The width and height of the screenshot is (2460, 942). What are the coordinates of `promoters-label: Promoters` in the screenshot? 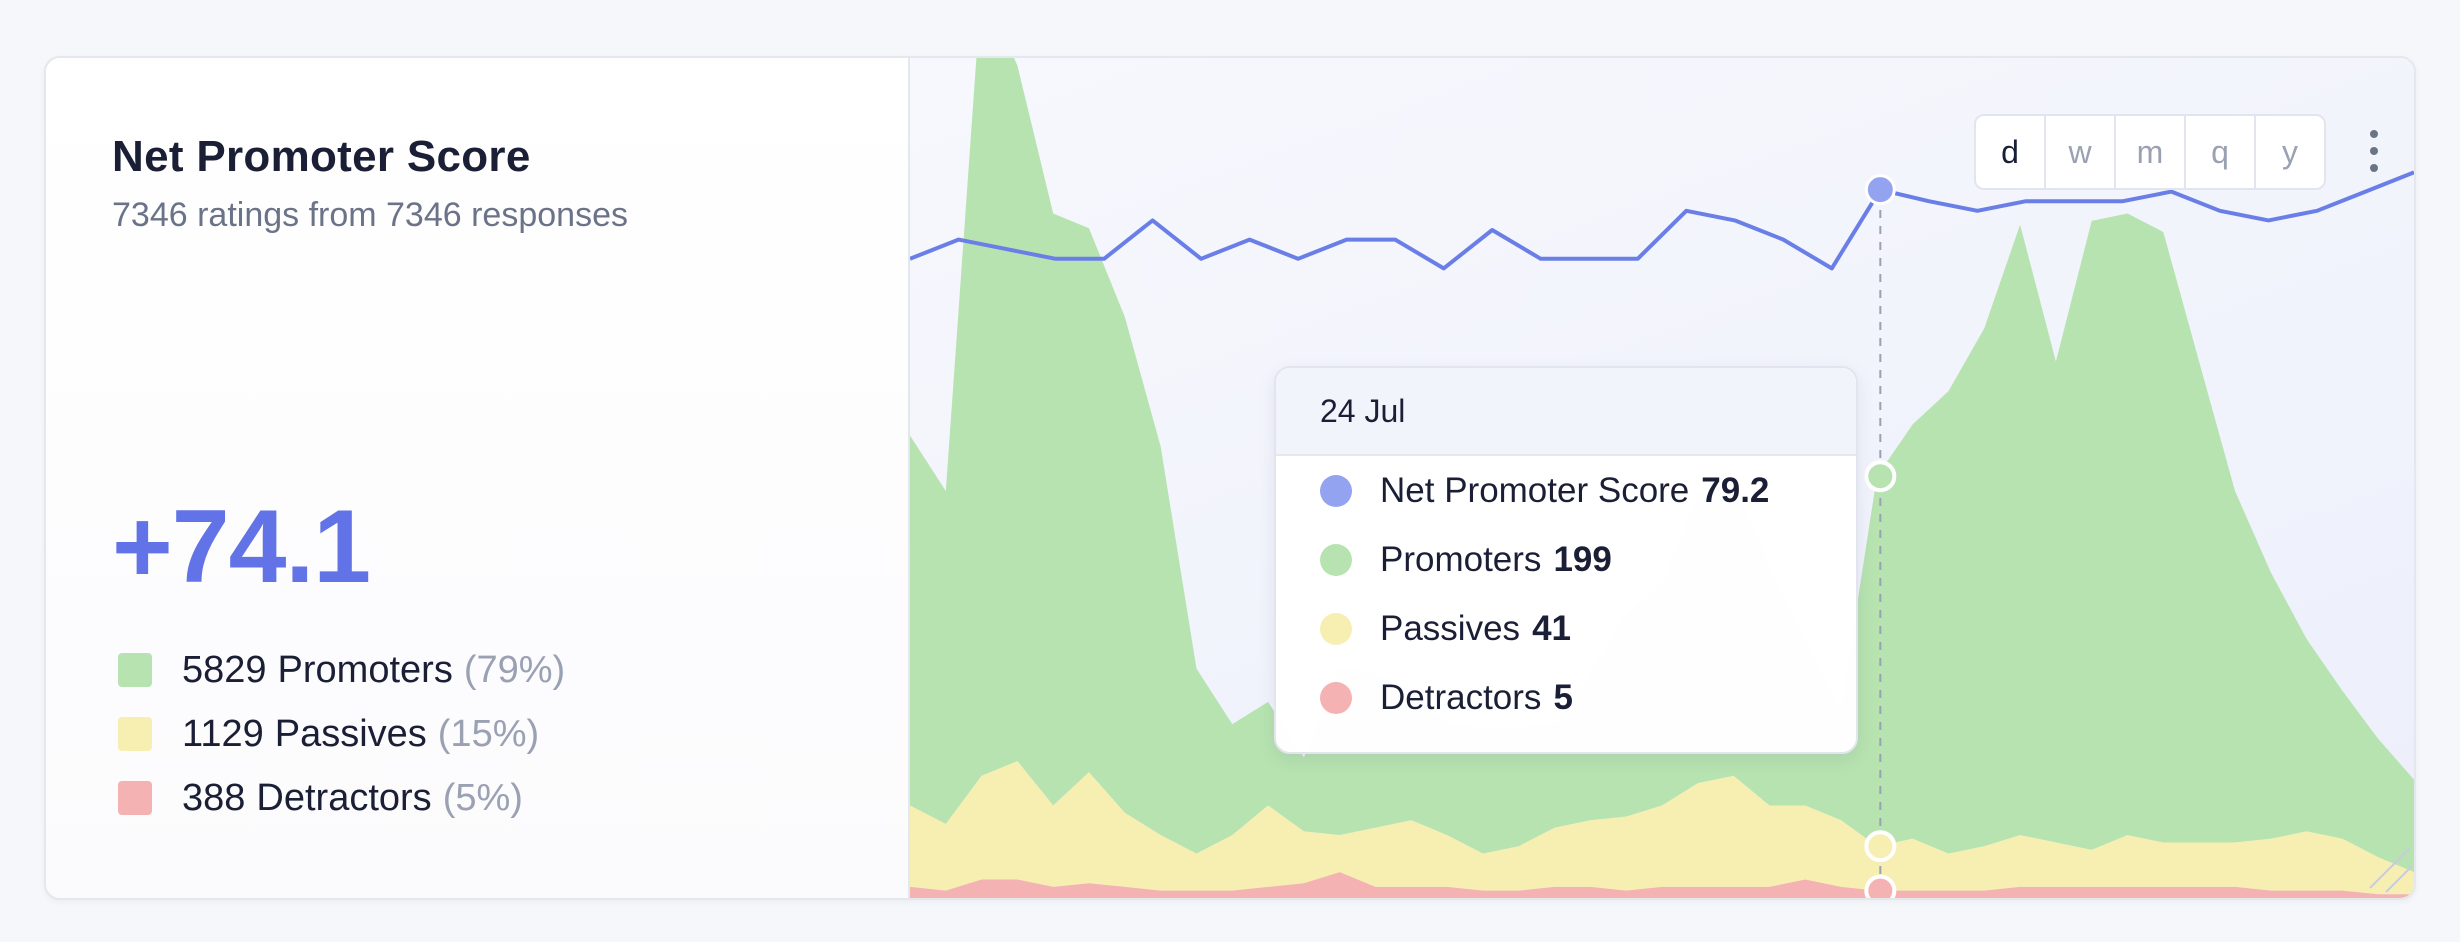 It's located at (365, 669).